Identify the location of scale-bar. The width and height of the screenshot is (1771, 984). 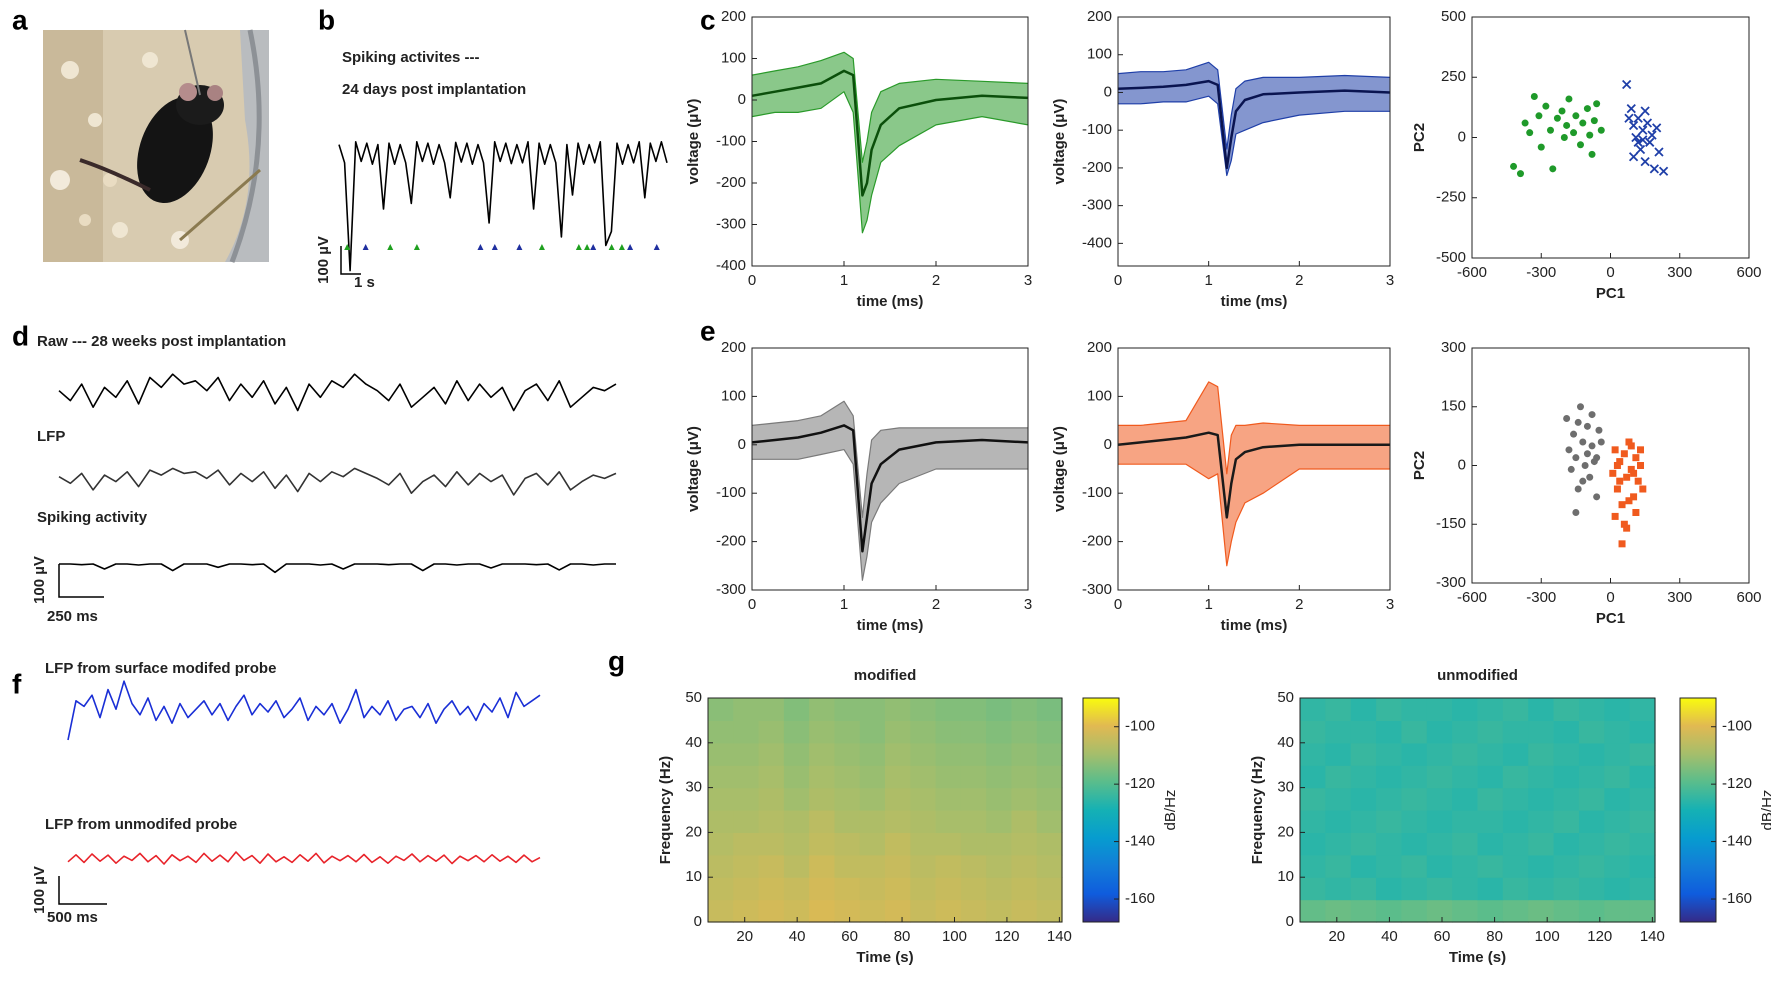
(82, 890).